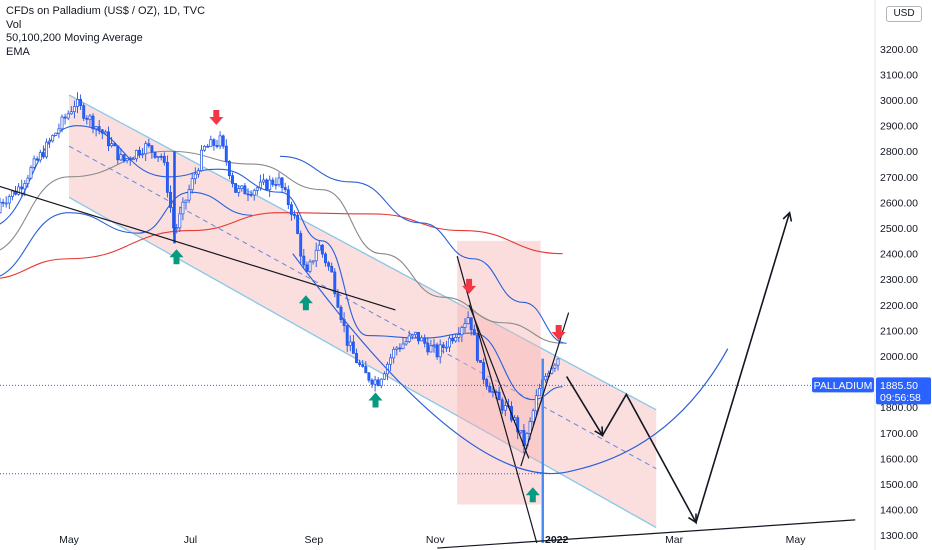 The width and height of the screenshot is (932, 550). What do you see at coordinates (899, 280) in the screenshot?
I see `price-tick-label: 2300.00` at bounding box center [899, 280].